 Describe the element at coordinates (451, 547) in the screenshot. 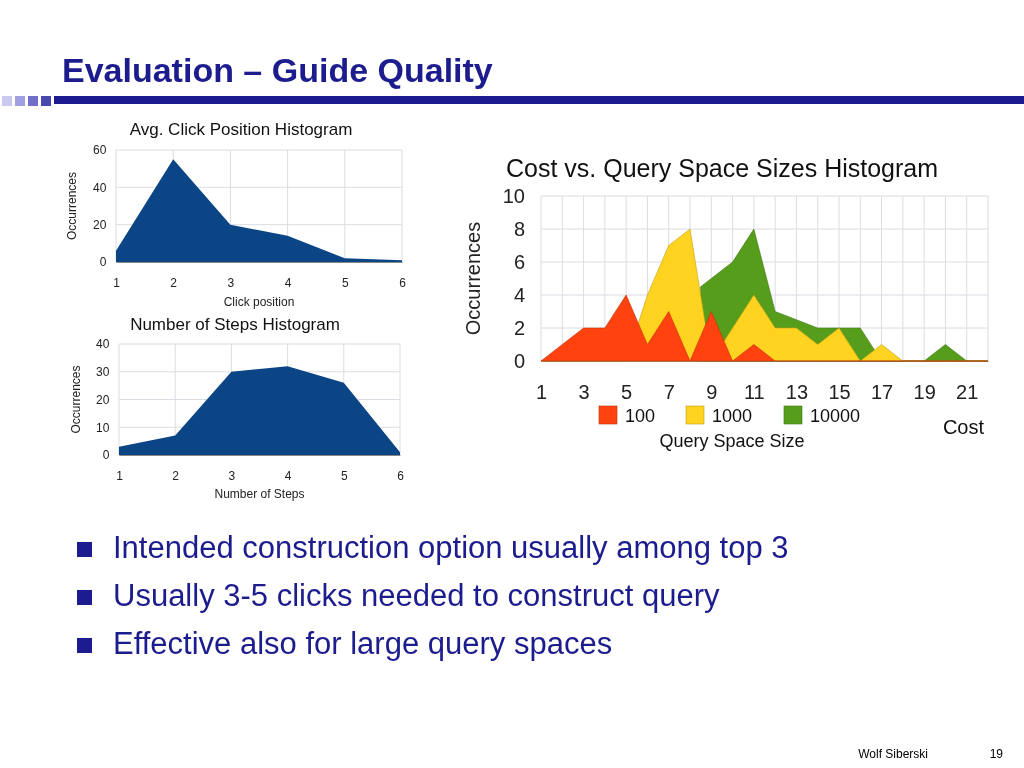

I see `text: Intended construction option usually among top 3` at that location.